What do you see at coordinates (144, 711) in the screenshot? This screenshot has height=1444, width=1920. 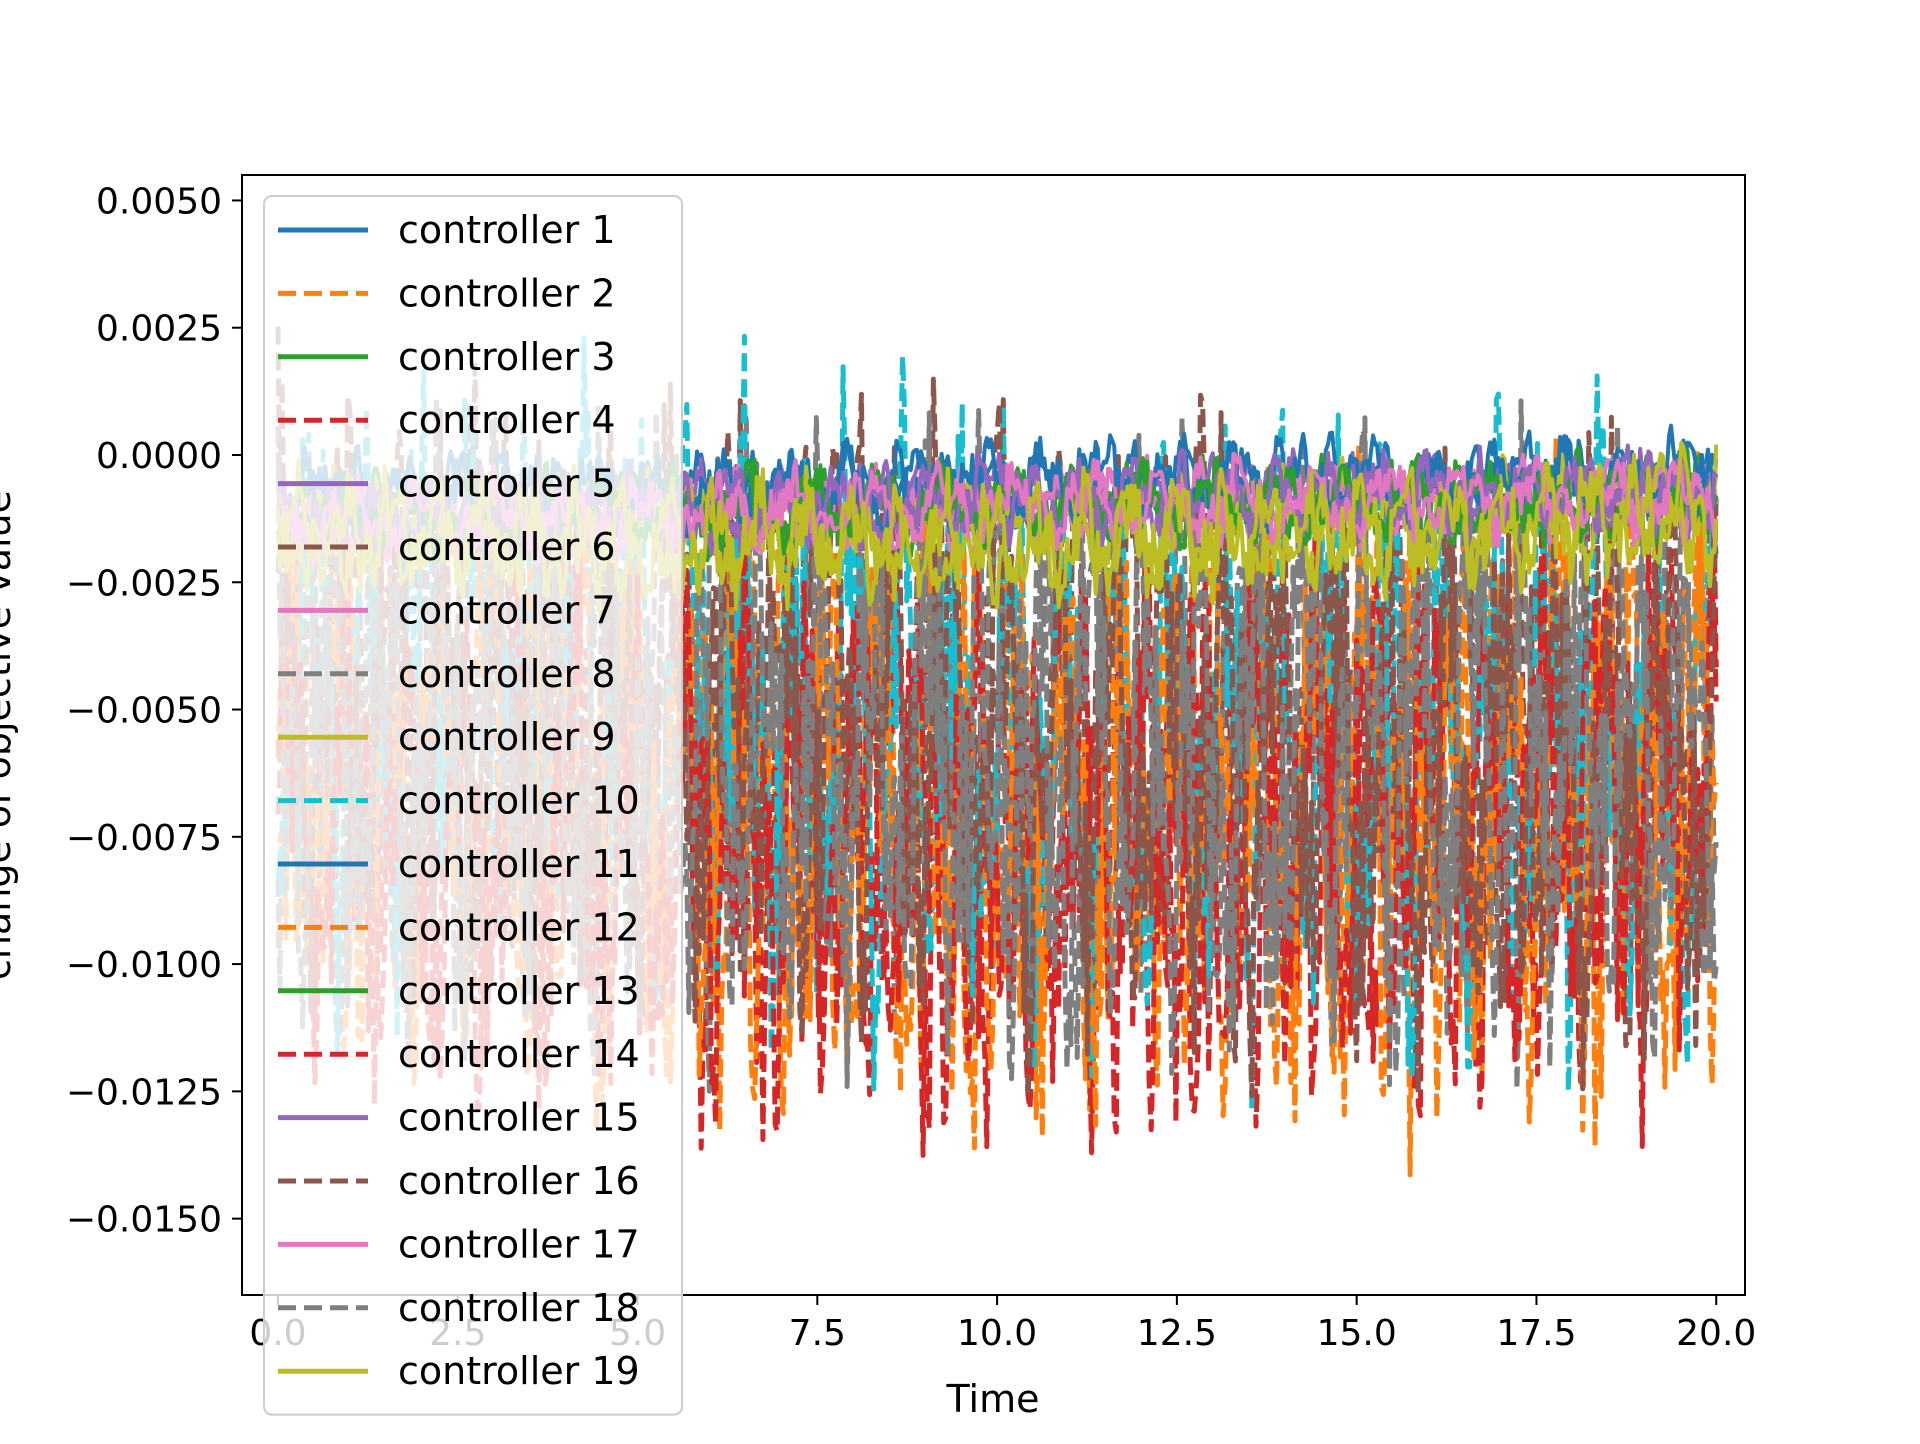 I see `y-tick-label: −0.0050` at bounding box center [144, 711].